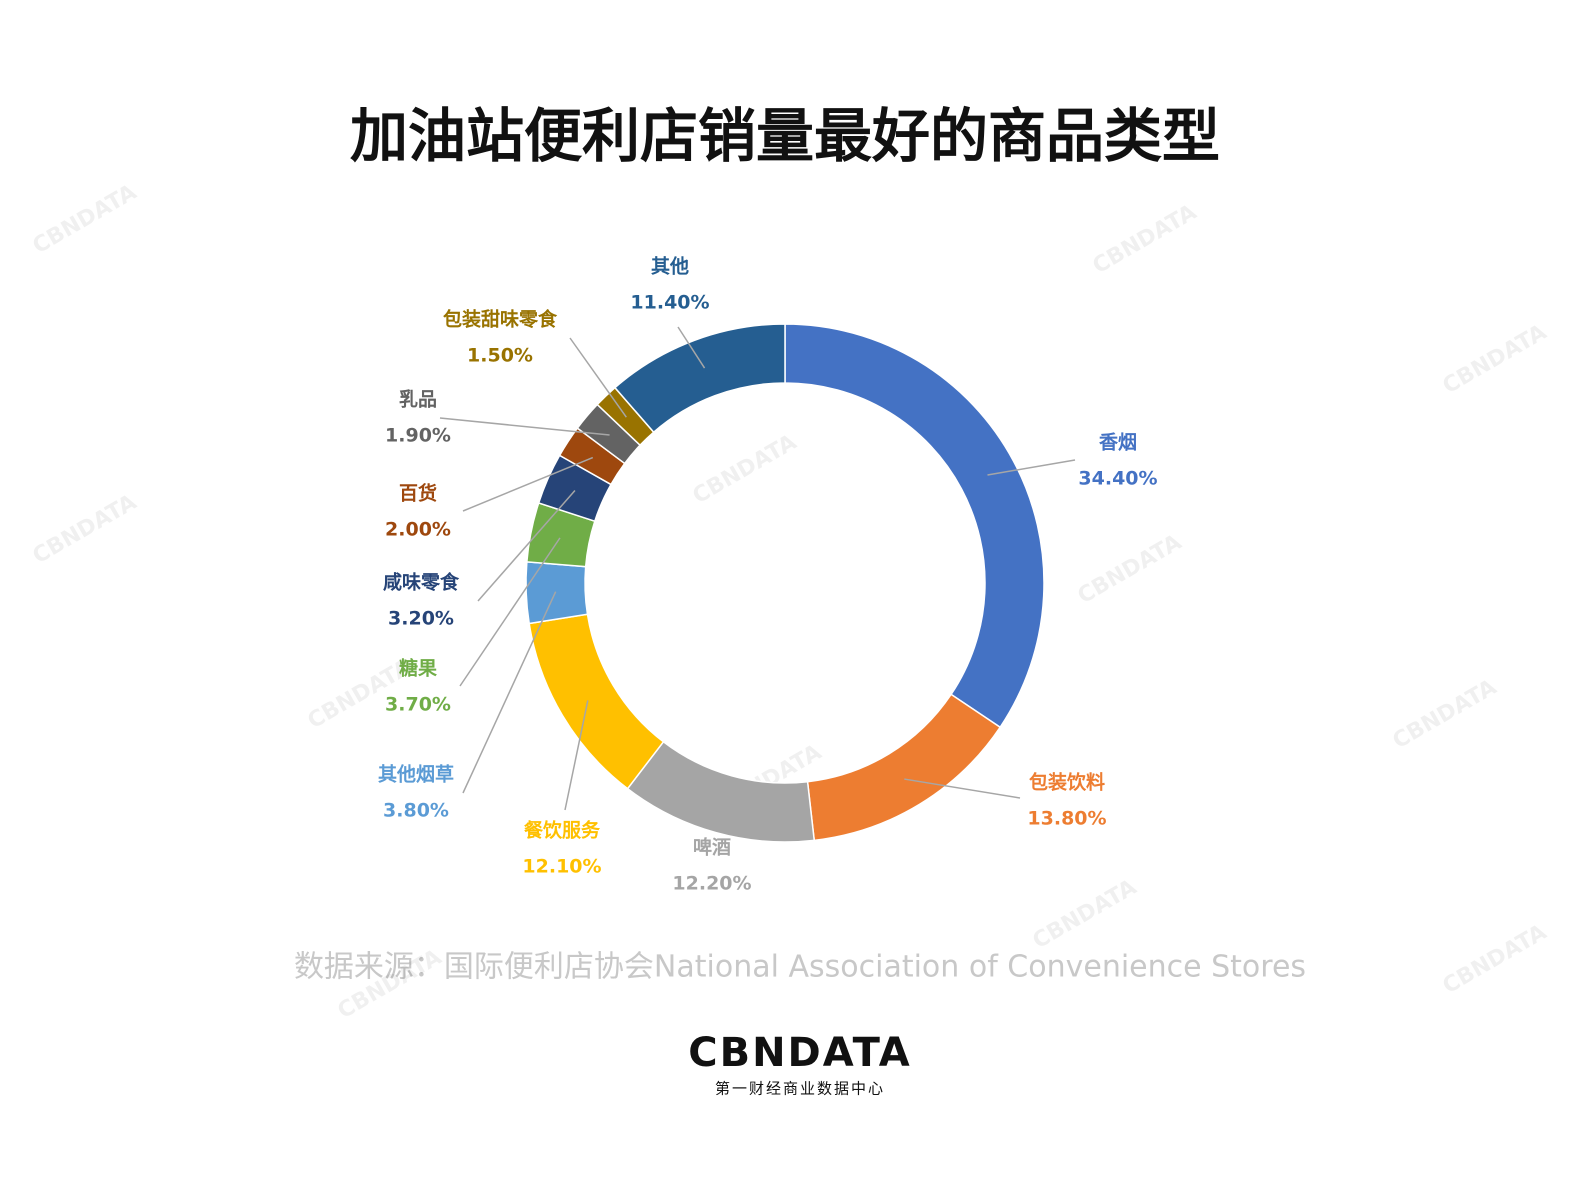  I want to click on value-label: 34.40%, so click(1117, 479).